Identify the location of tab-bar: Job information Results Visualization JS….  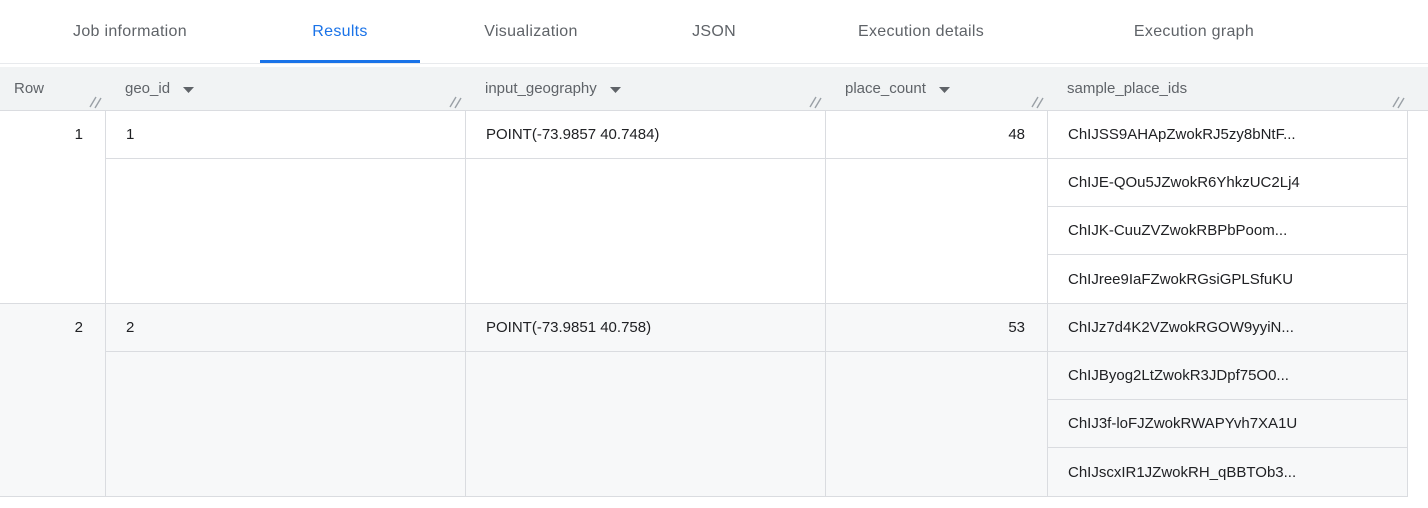
(714, 32).